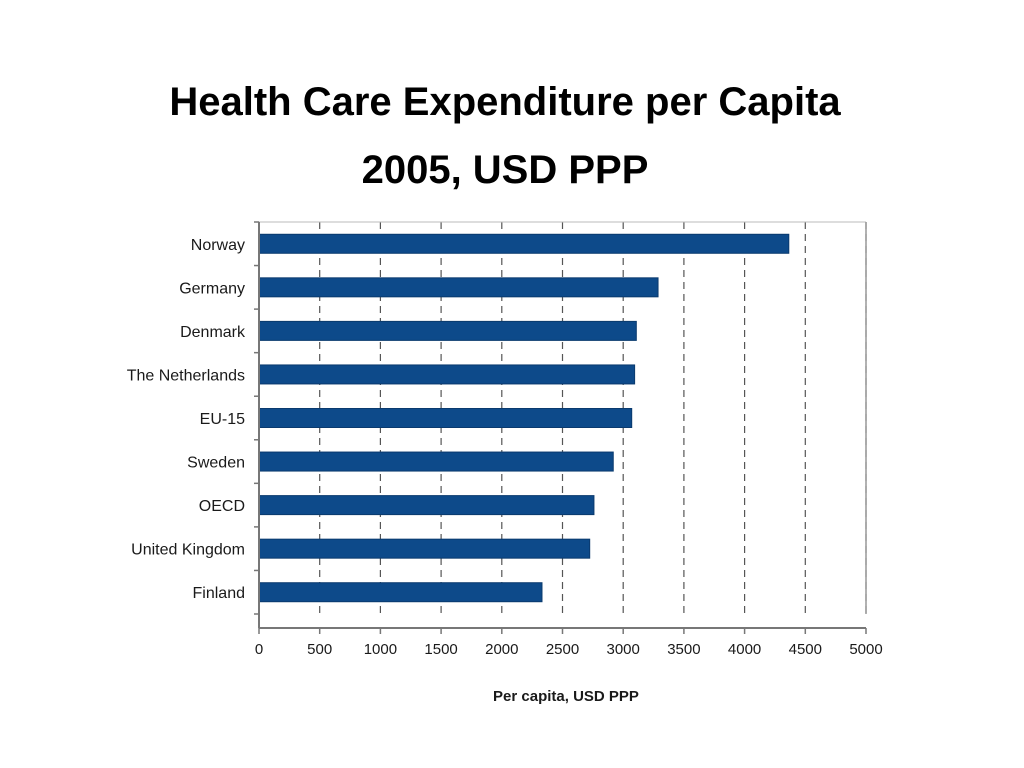 The width and height of the screenshot is (1024, 768). I want to click on category-label: Denmark, so click(213, 332).